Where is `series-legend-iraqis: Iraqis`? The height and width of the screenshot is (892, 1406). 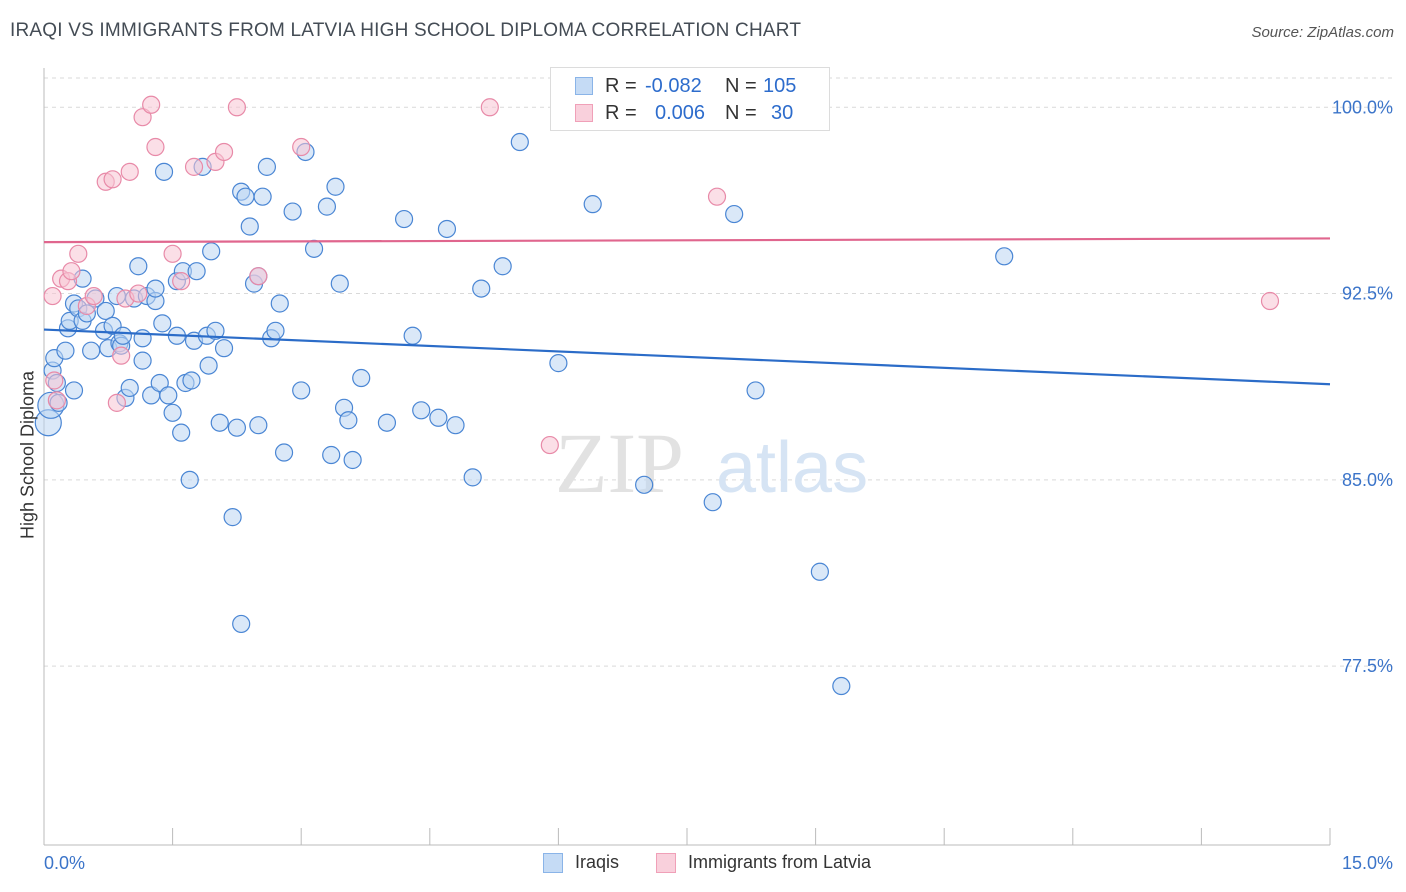
series-legend-iraqis: Iraqis is located at coordinates (581, 862).